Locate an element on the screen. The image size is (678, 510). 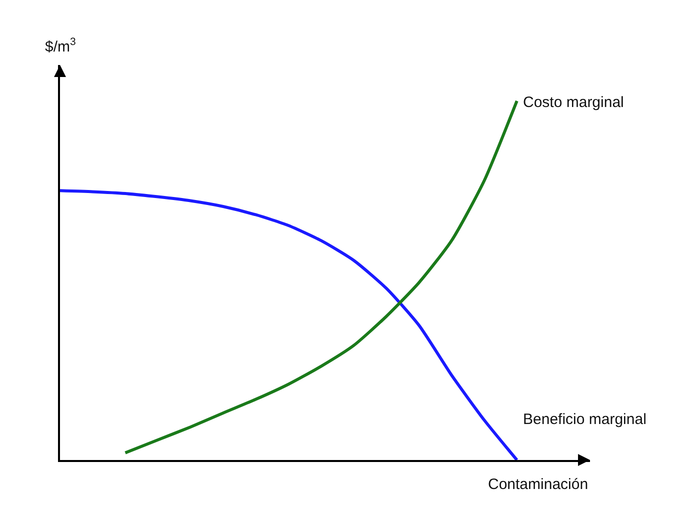
x-axis-title: Contaminación is located at coordinates (538, 484).